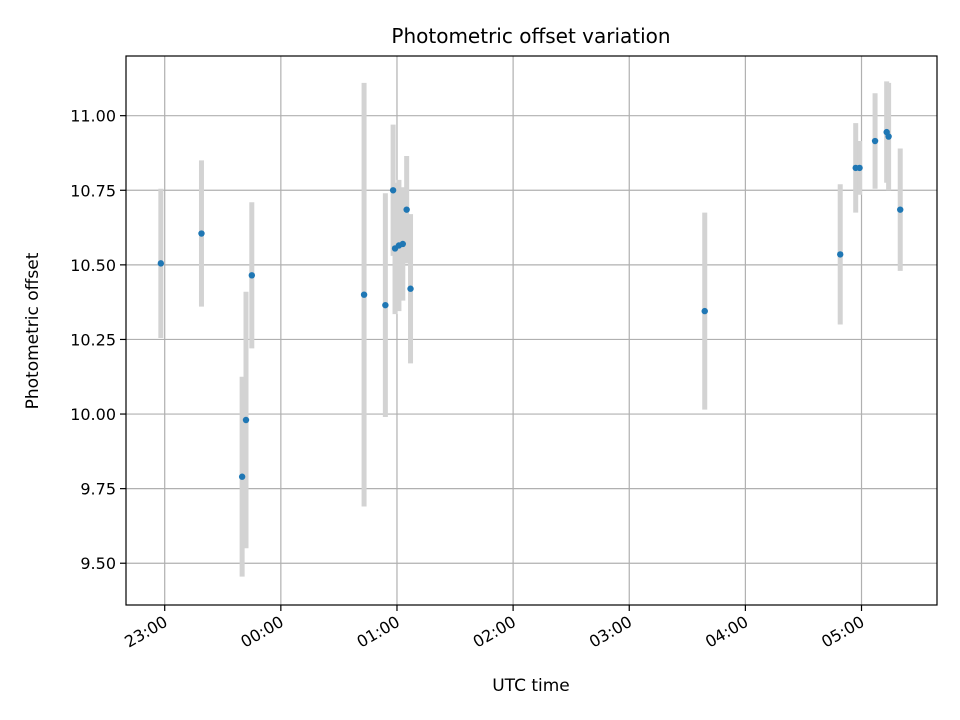  I want to click on y-axis-label: Photometric offset, so click(33, 330).